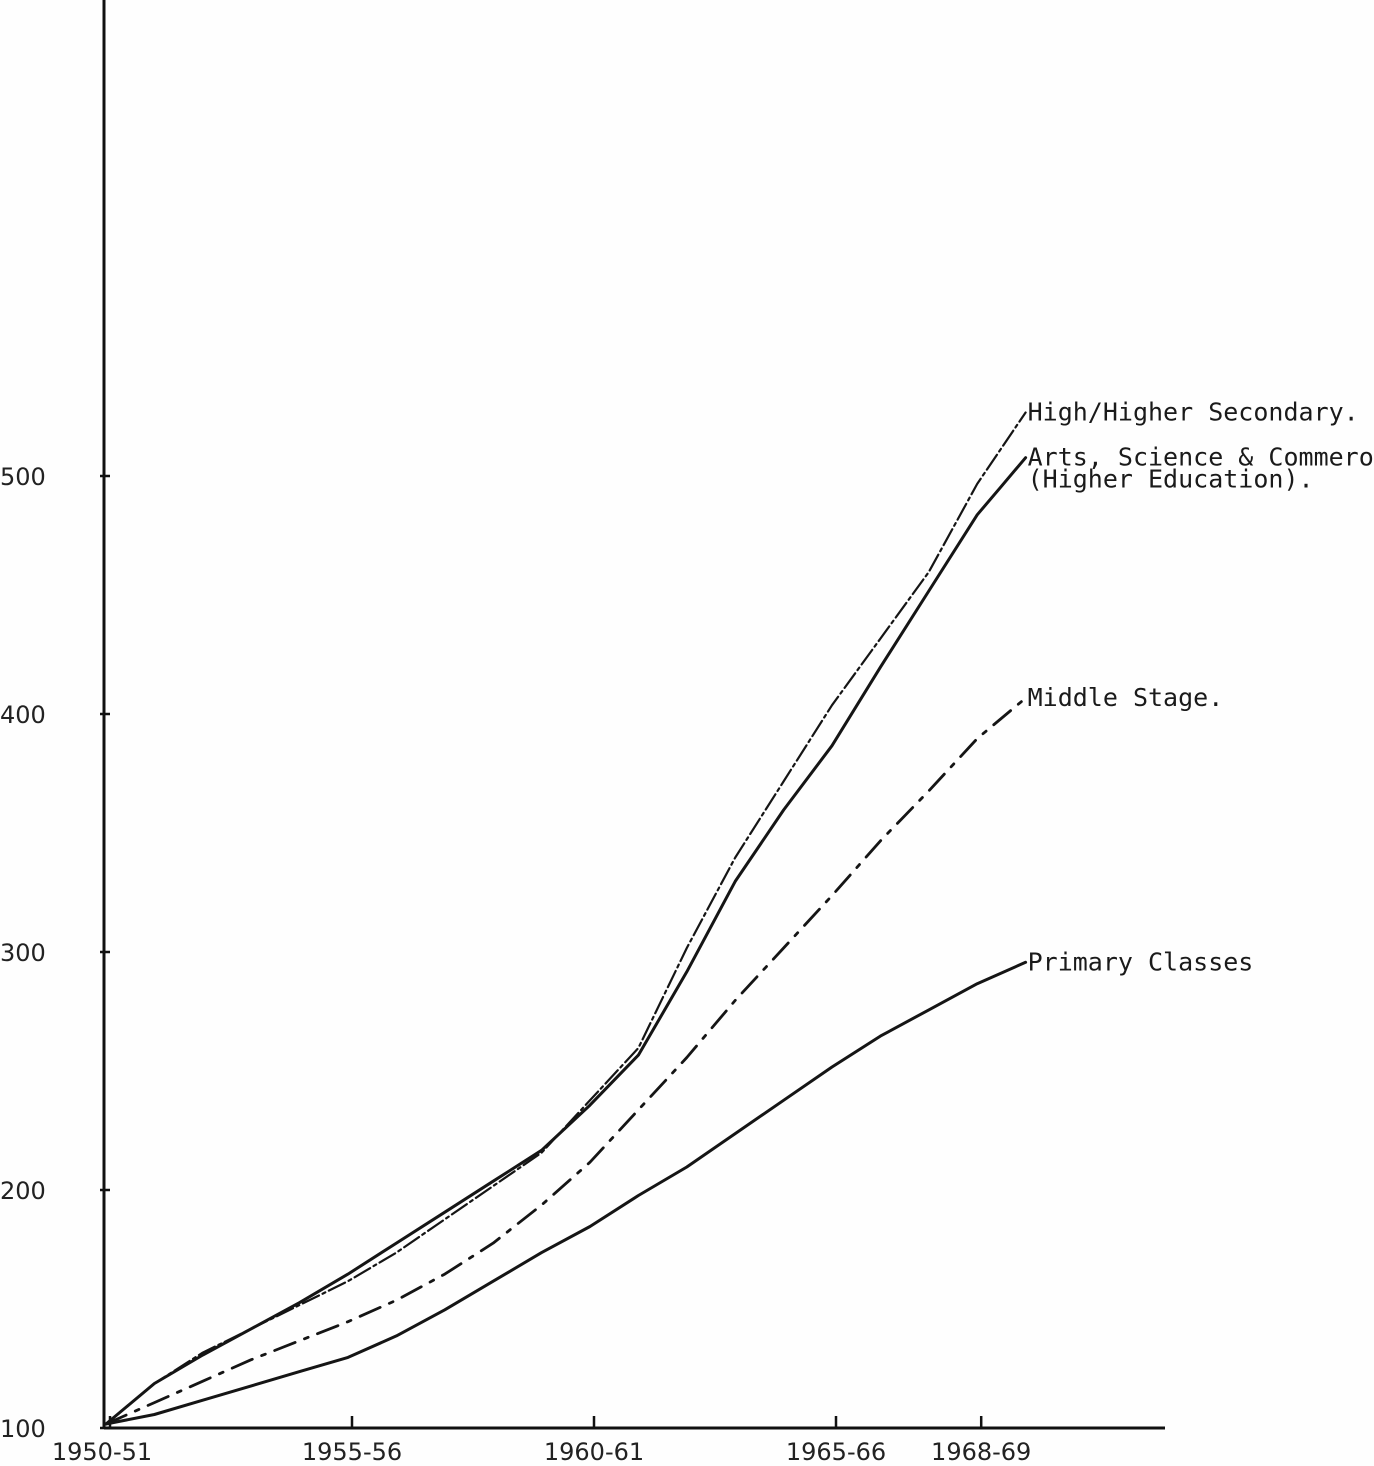  Describe the element at coordinates (23, 477) in the screenshot. I see `y-tick-label: 500` at that location.